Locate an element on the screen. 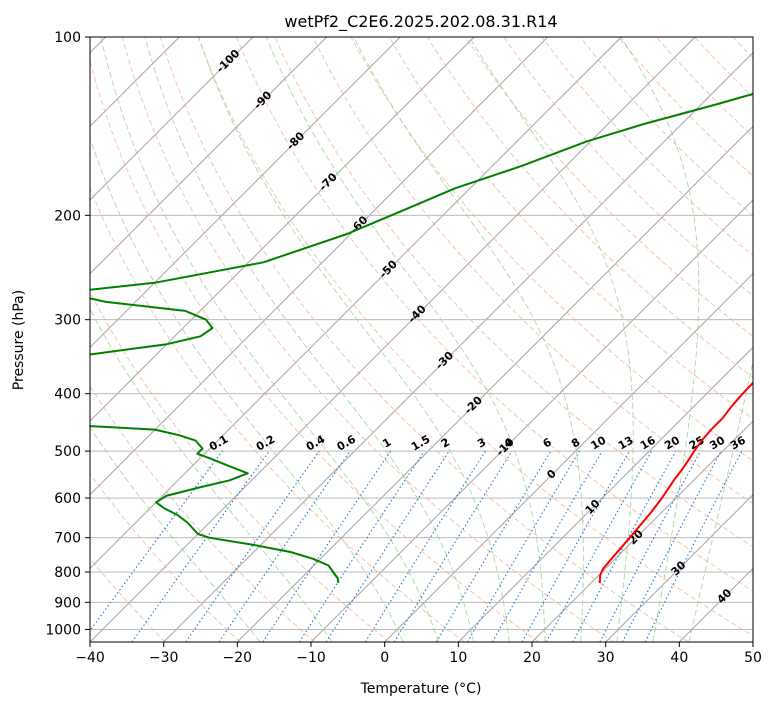 This screenshot has width=775, height=708. x-tick-label: −10 is located at coordinates (311, 658).